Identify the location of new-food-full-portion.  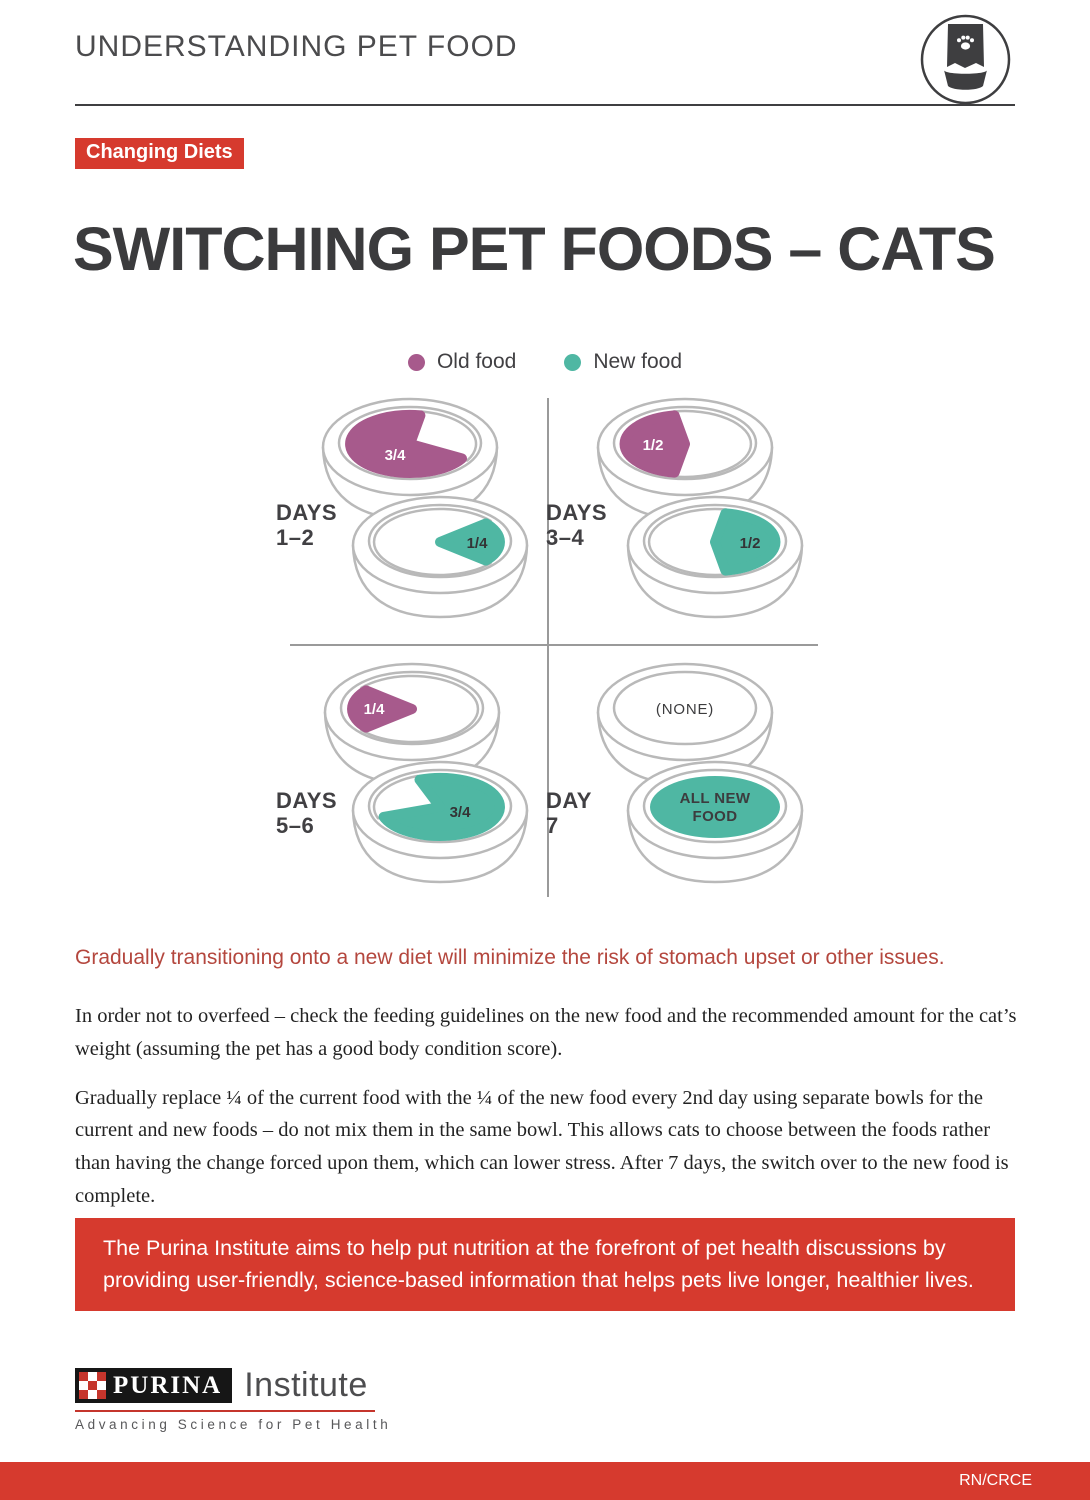
(715, 807).